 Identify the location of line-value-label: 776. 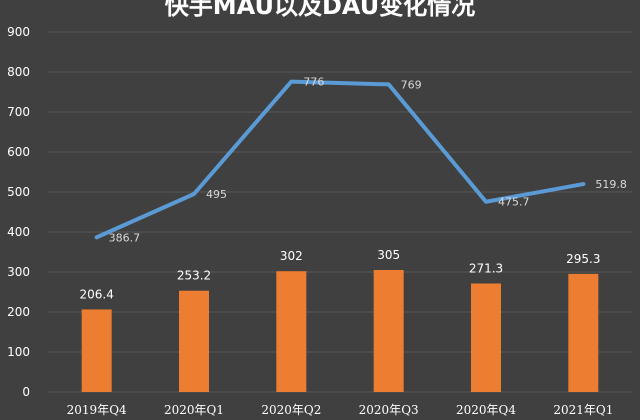
(313, 82).